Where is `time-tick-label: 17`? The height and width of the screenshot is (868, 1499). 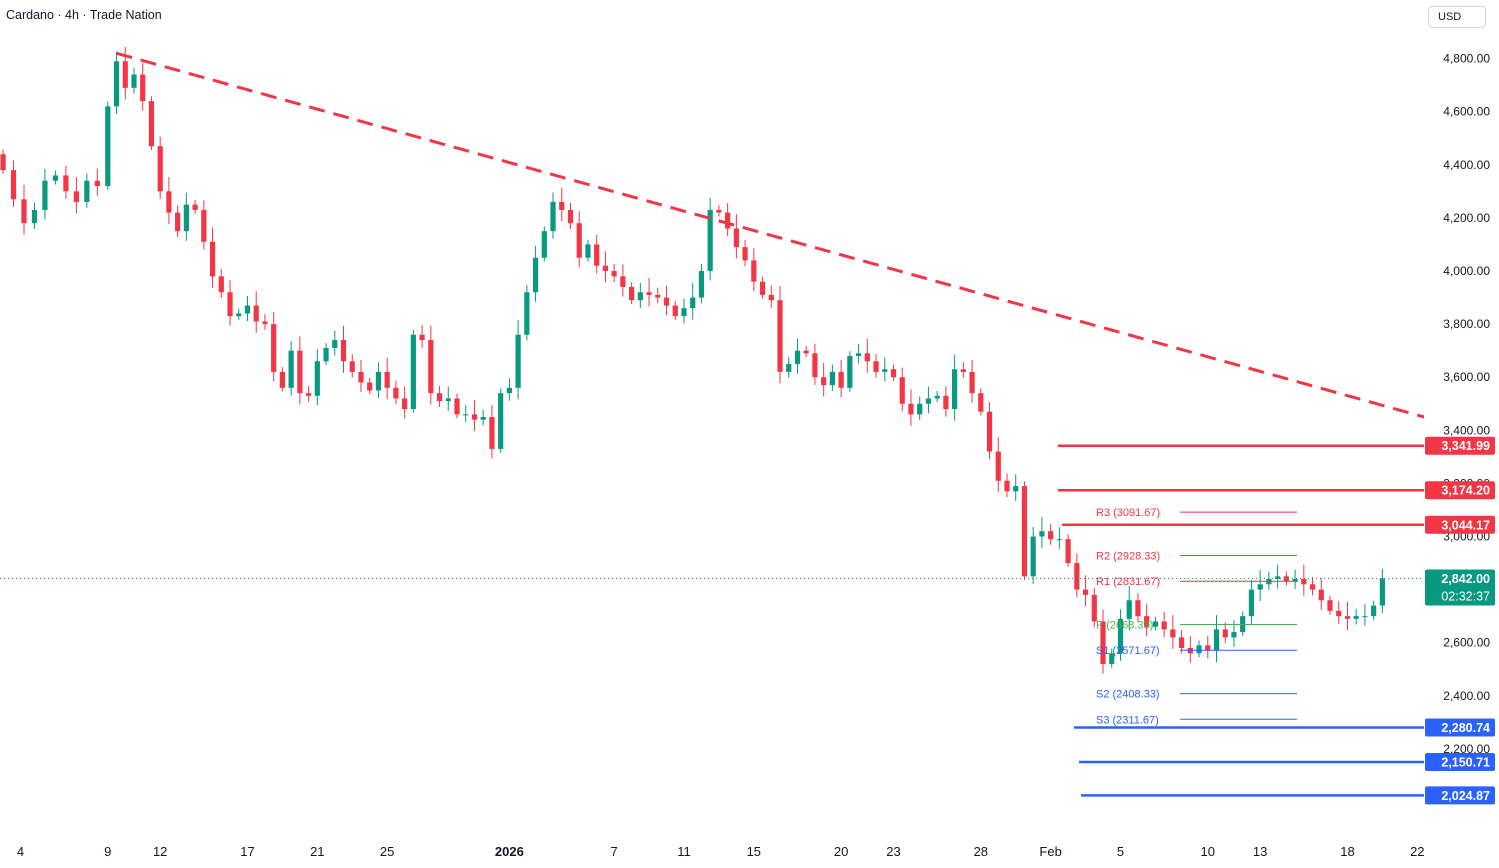
time-tick-label: 17 is located at coordinates (247, 851).